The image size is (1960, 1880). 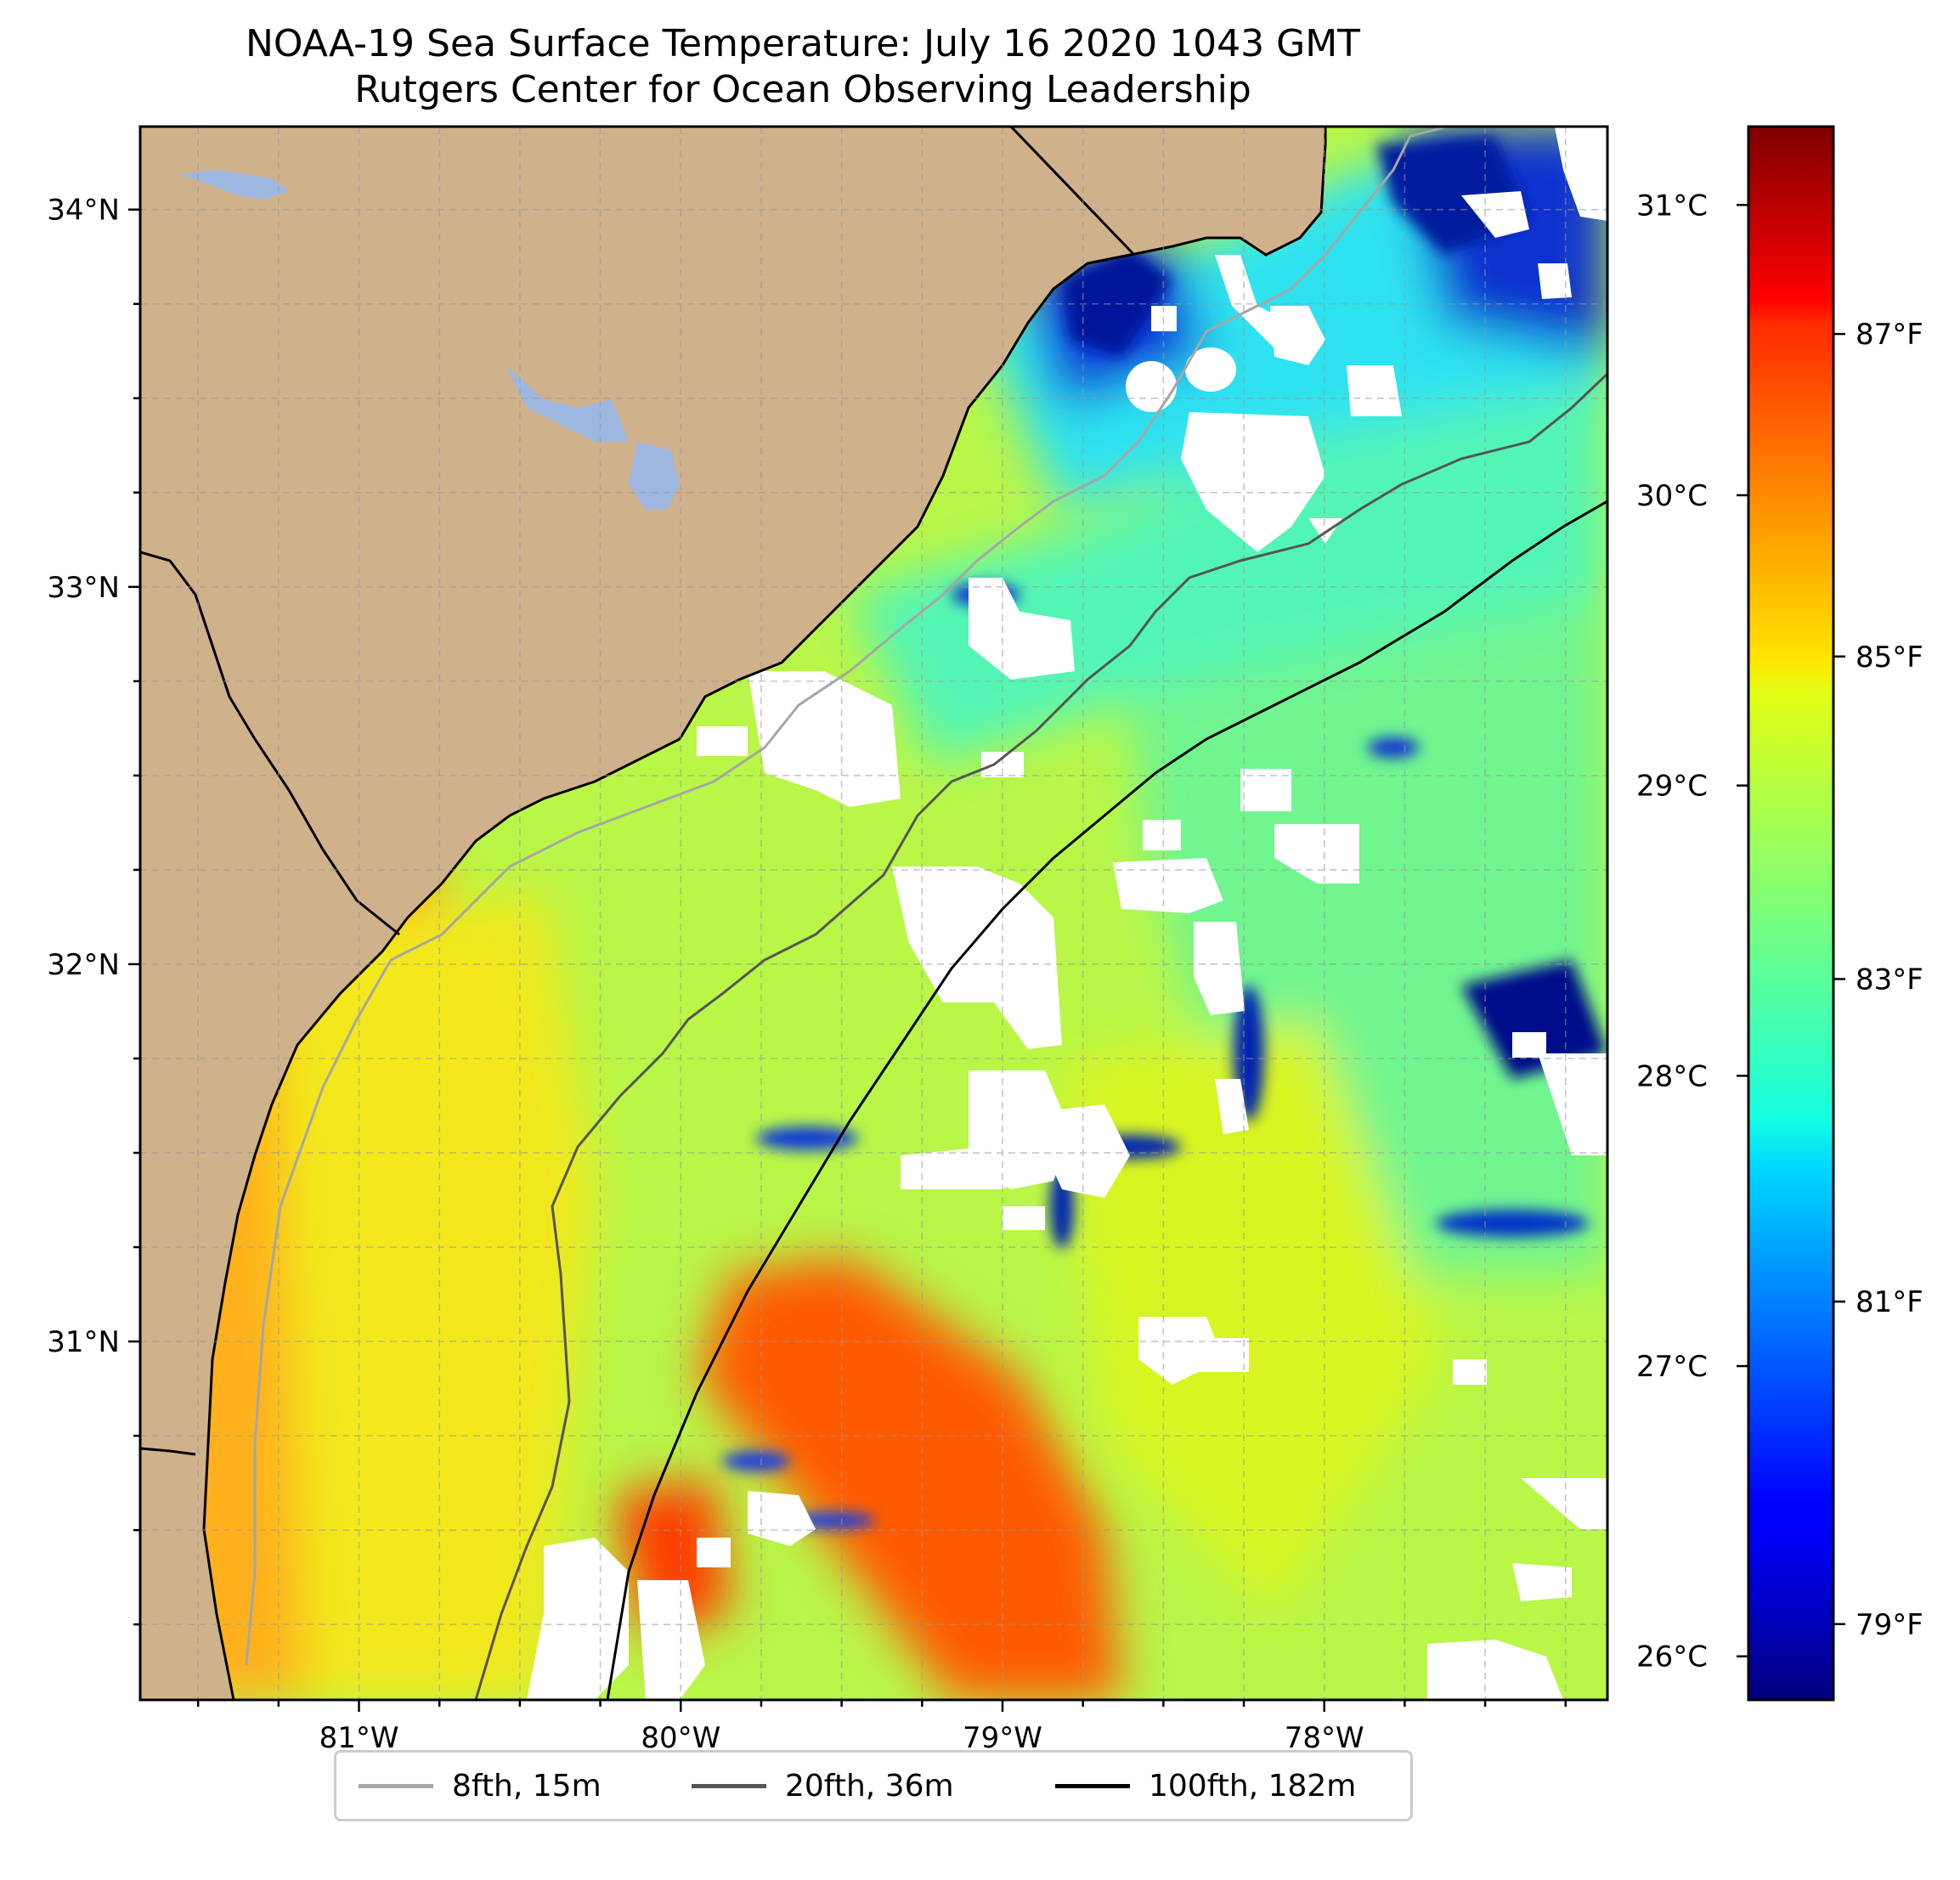 What do you see at coordinates (1072, 192) in the screenshot?
I see `state-border-nc-sc` at bounding box center [1072, 192].